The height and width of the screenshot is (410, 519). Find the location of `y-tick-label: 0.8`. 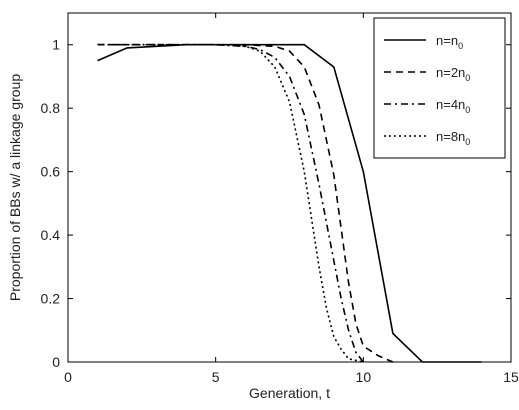

y-tick-label: 0.8 is located at coordinates (51, 108).